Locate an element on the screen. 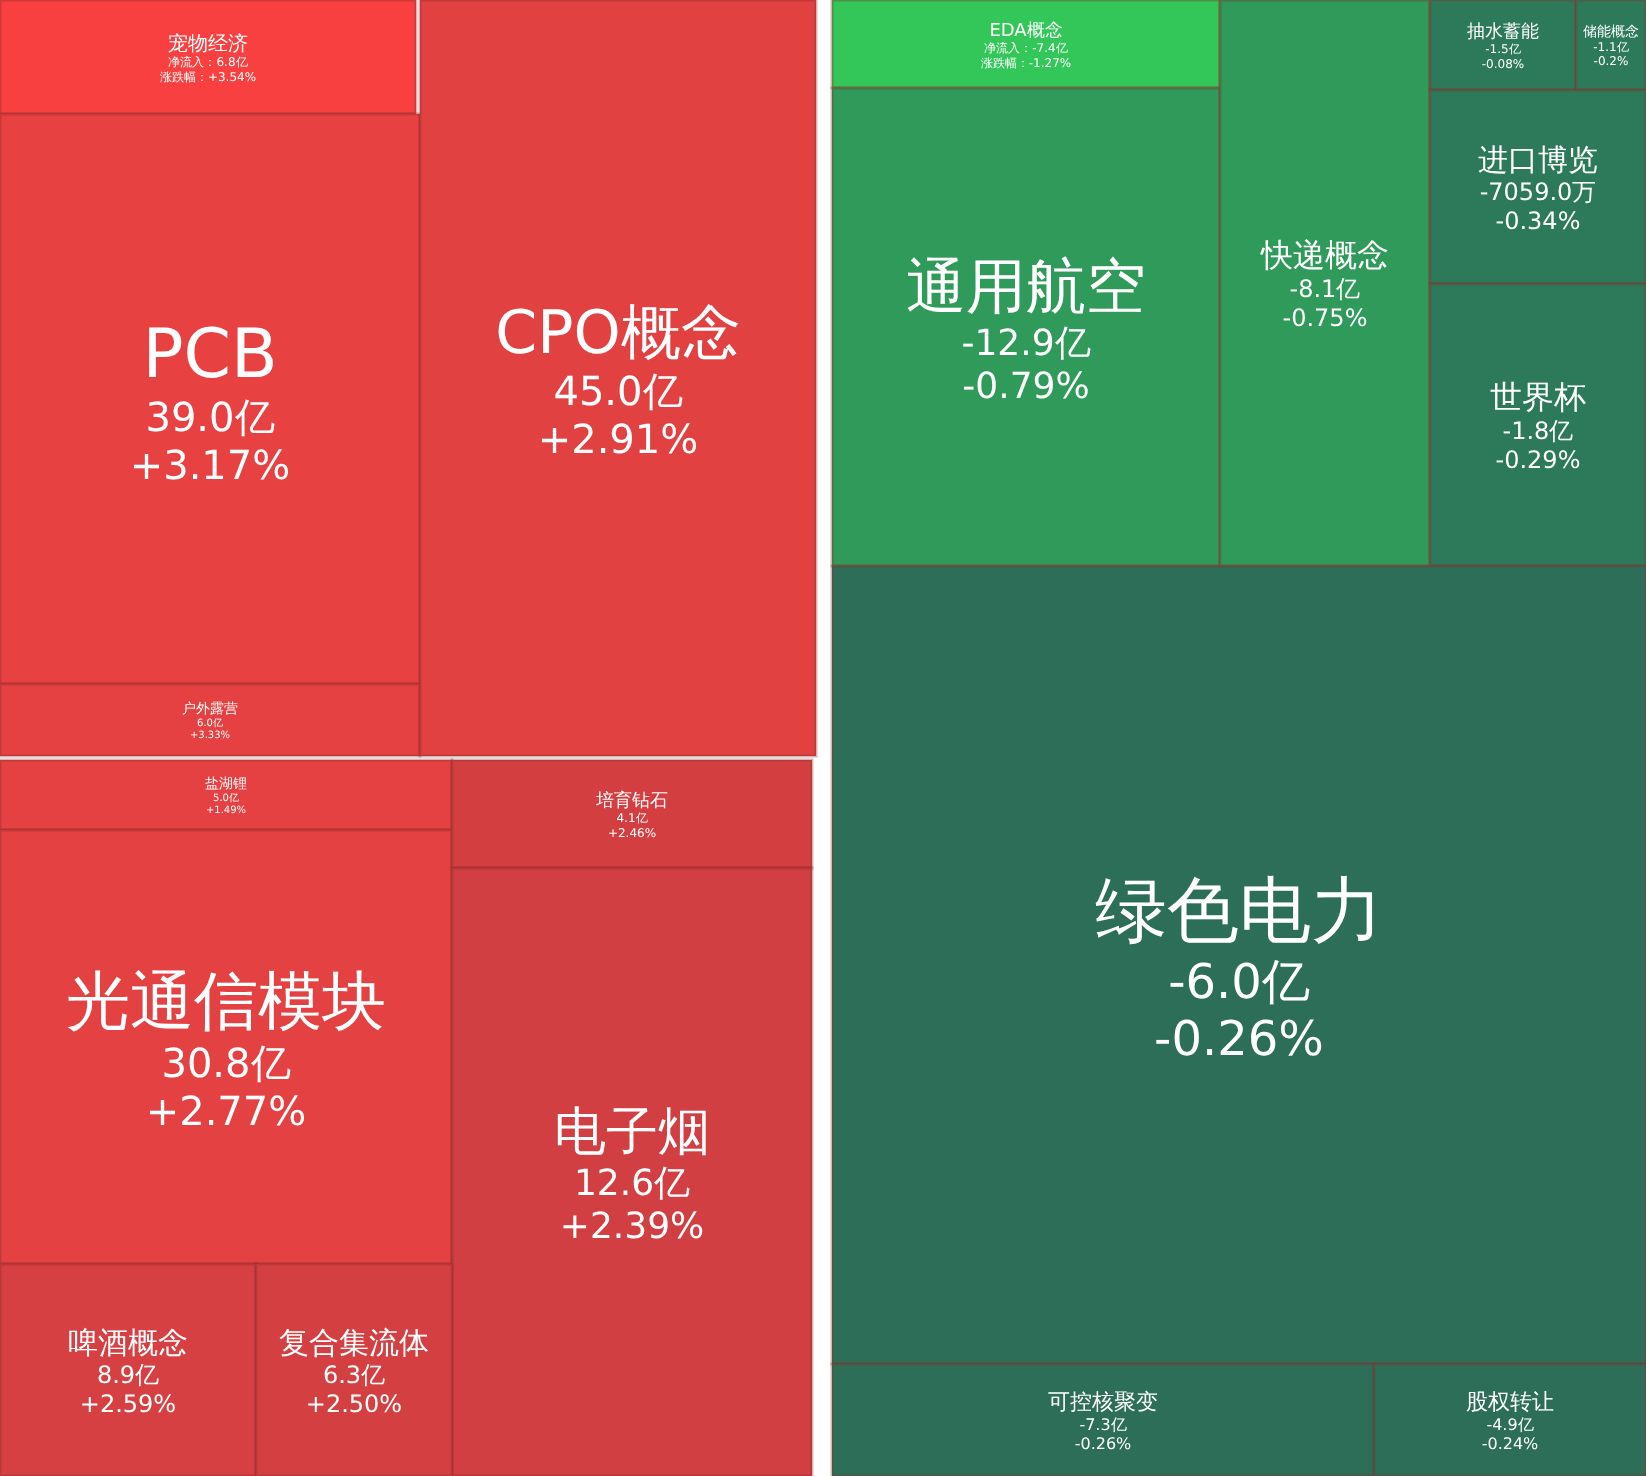  data-label: -6.0亿 is located at coordinates (1239, 981).